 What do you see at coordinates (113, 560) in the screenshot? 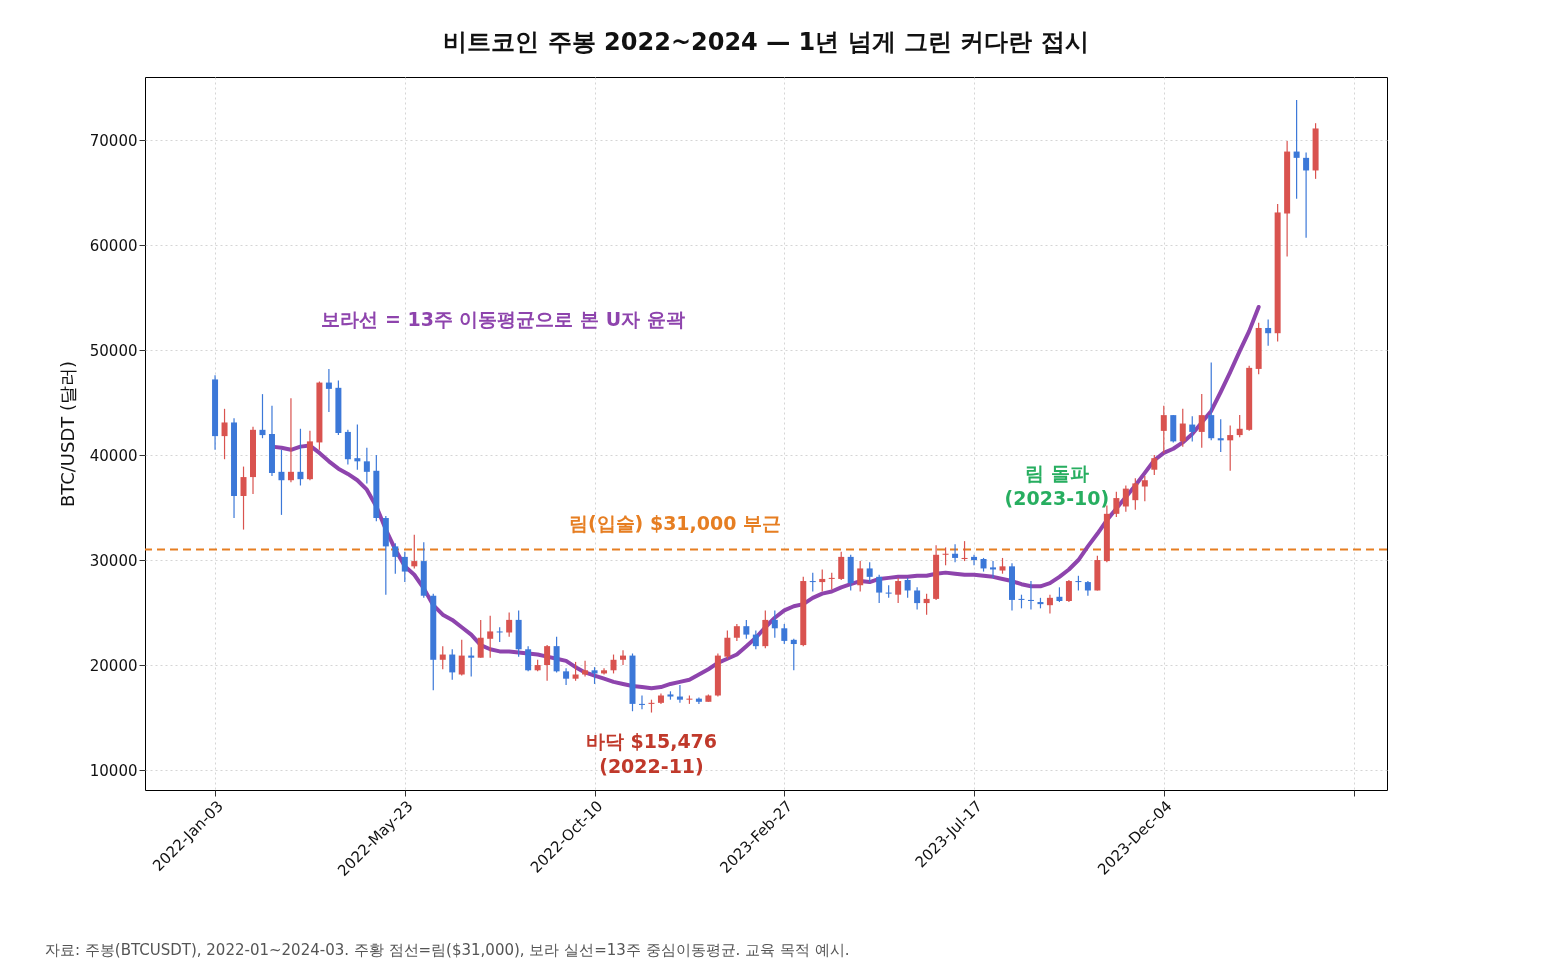
I see `y-tick-label: 30000` at bounding box center [113, 560].